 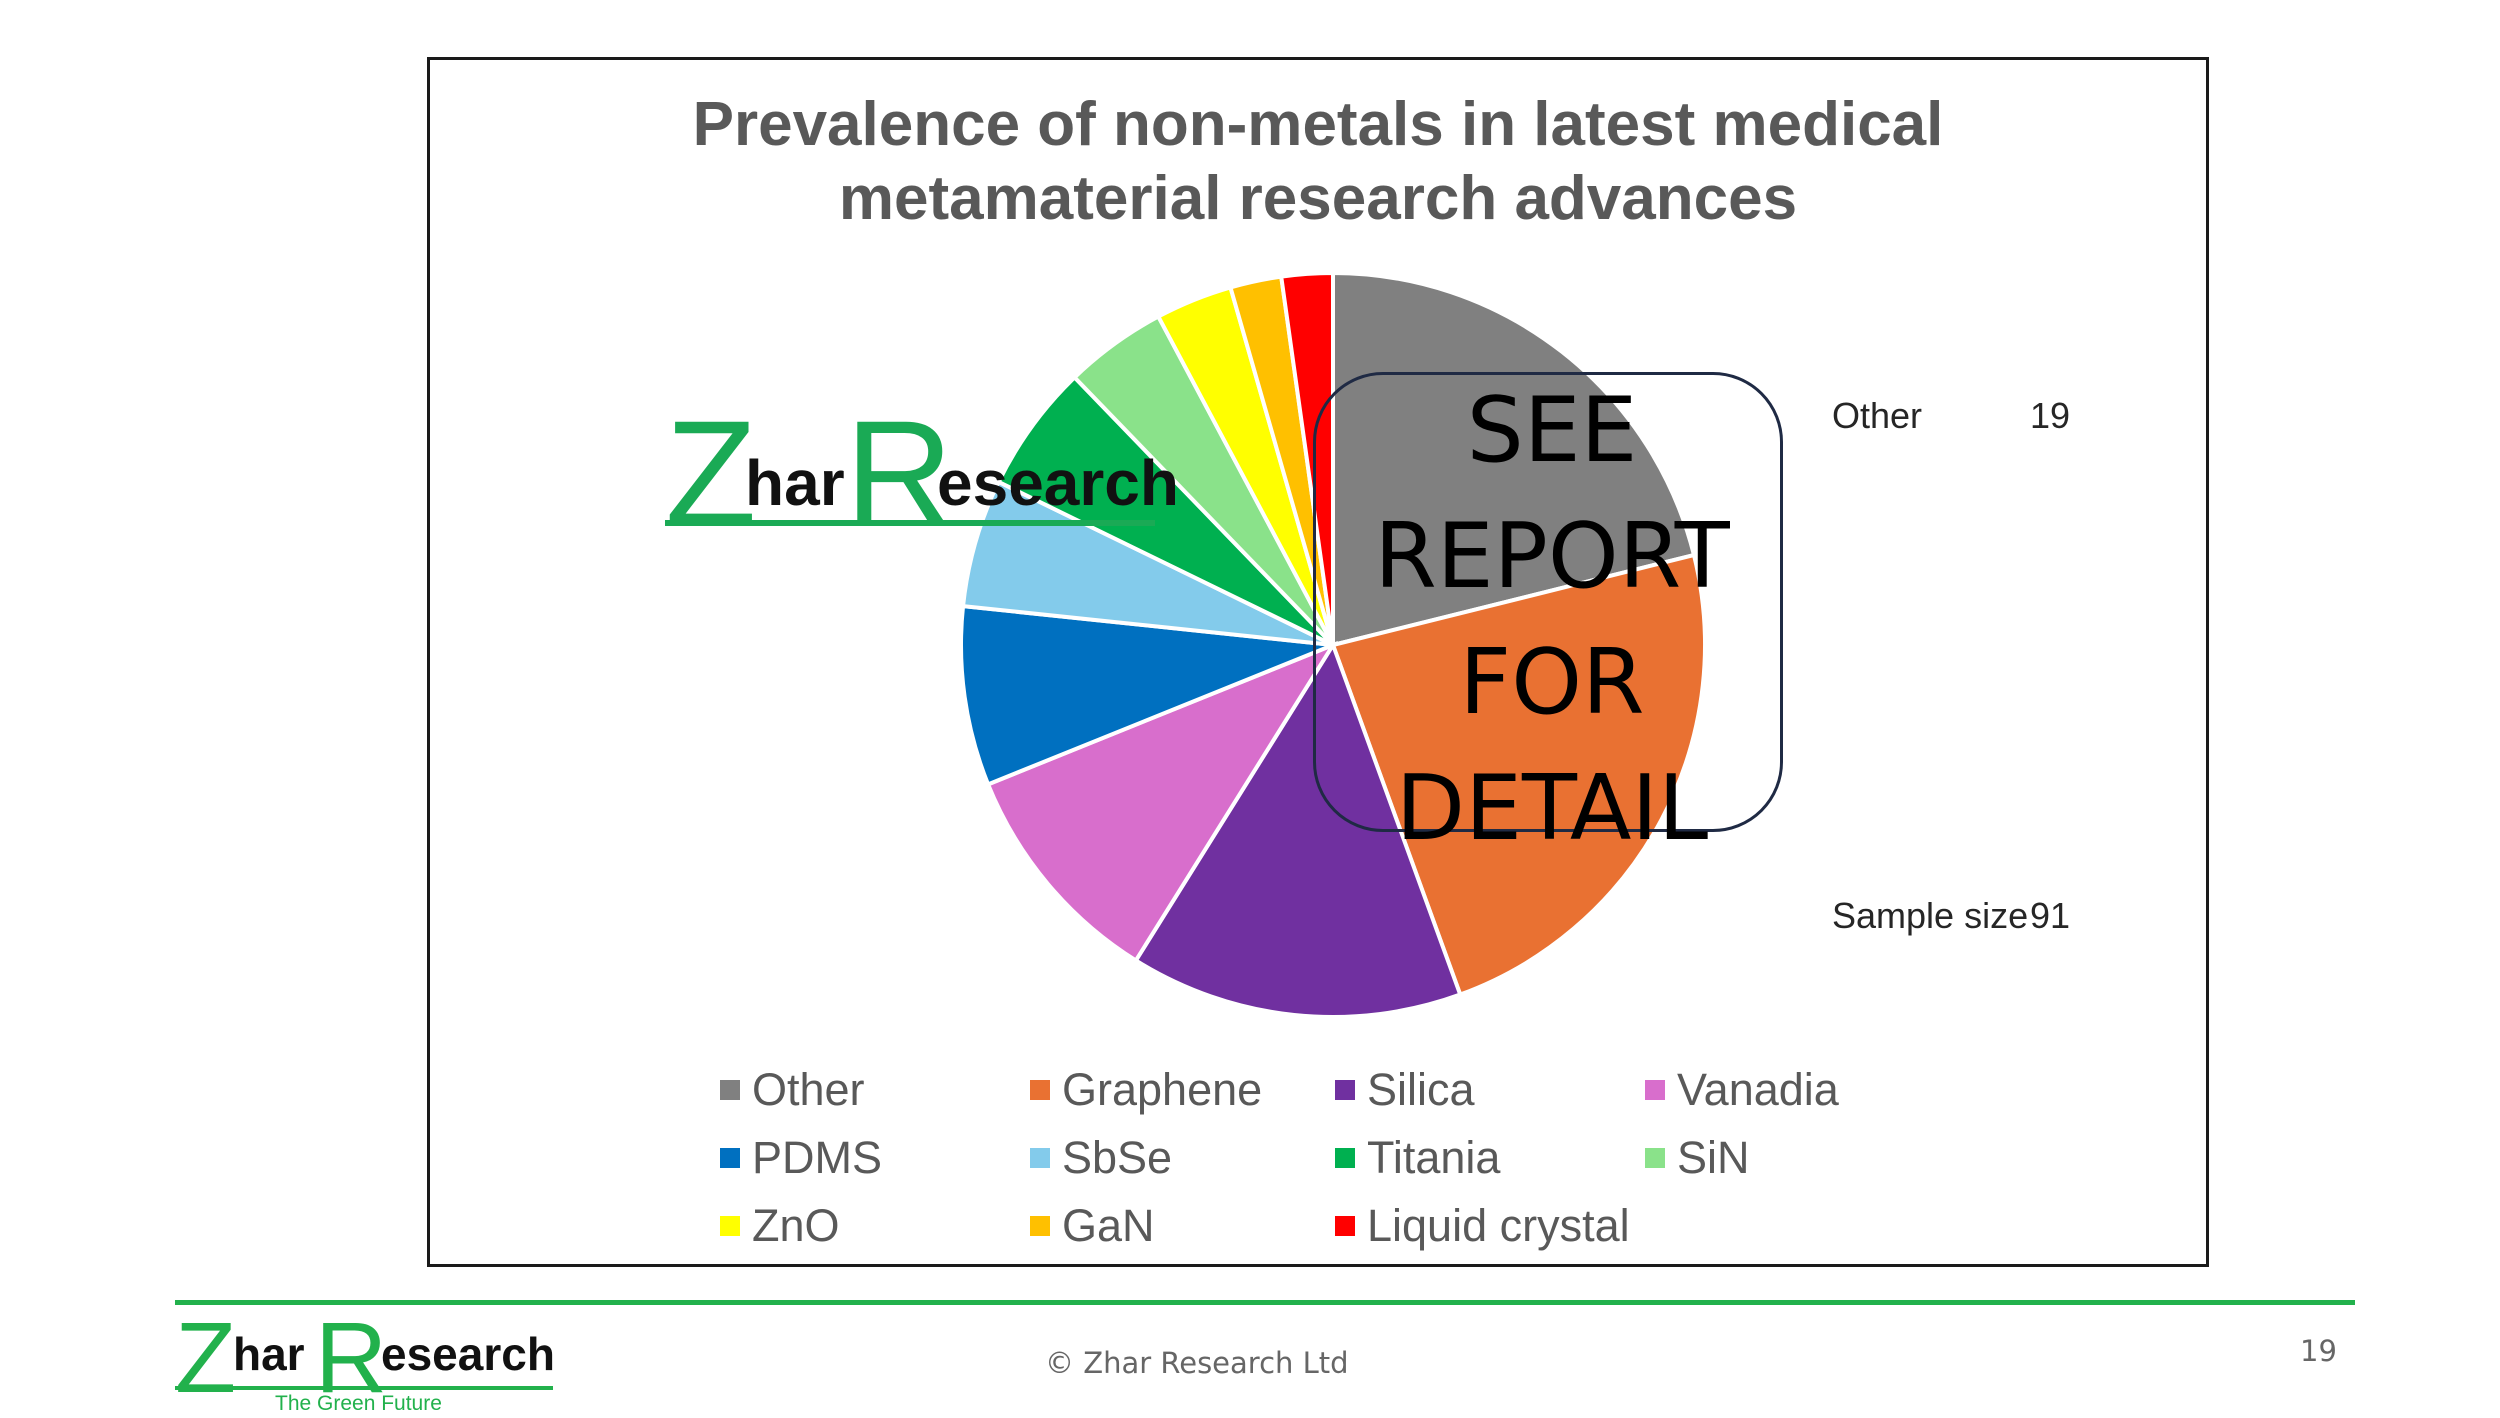 I want to click on see-report-line-2: REPORT, so click(x=1552, y=556).